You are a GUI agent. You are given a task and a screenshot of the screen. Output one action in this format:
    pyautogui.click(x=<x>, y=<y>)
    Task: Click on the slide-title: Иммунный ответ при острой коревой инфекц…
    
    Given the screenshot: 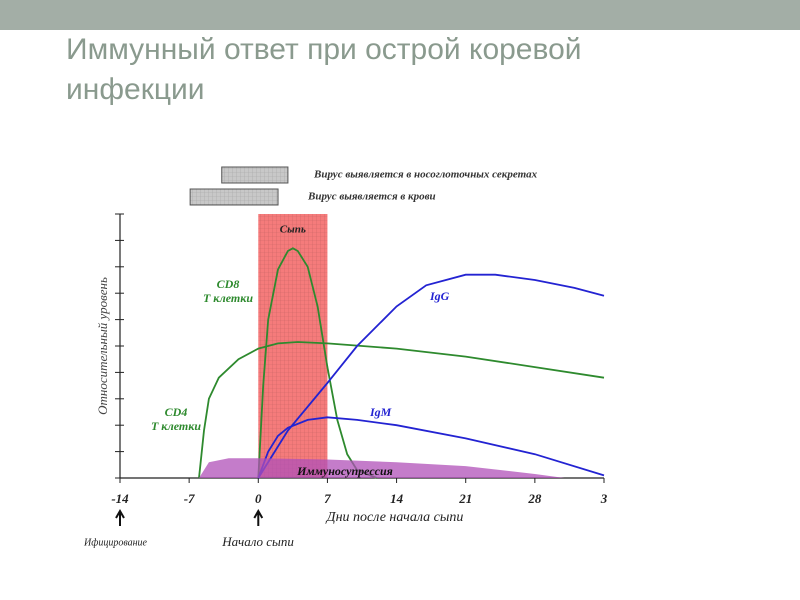 What is the action you would take?
    pyautogui.click(x=324, y=69)
    